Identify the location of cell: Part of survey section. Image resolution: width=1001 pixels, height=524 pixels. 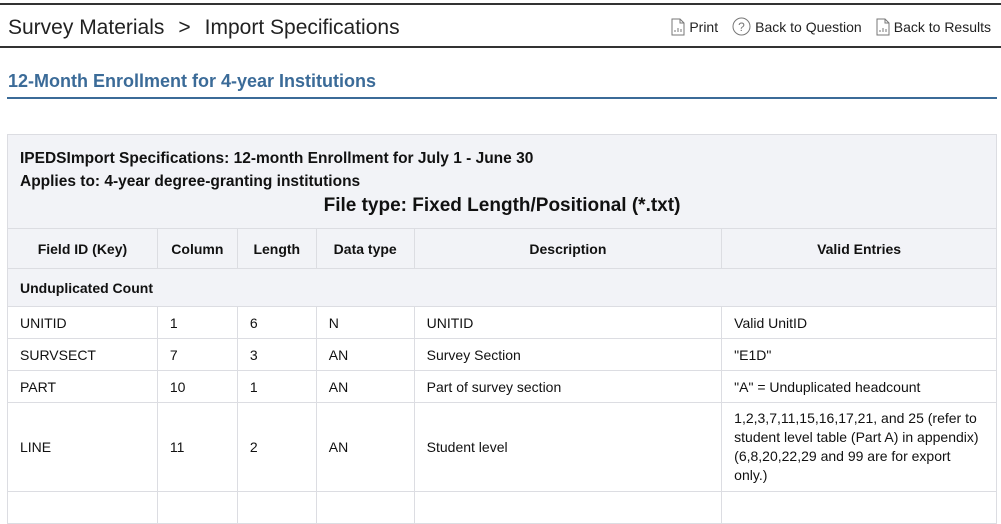
(568, 386).